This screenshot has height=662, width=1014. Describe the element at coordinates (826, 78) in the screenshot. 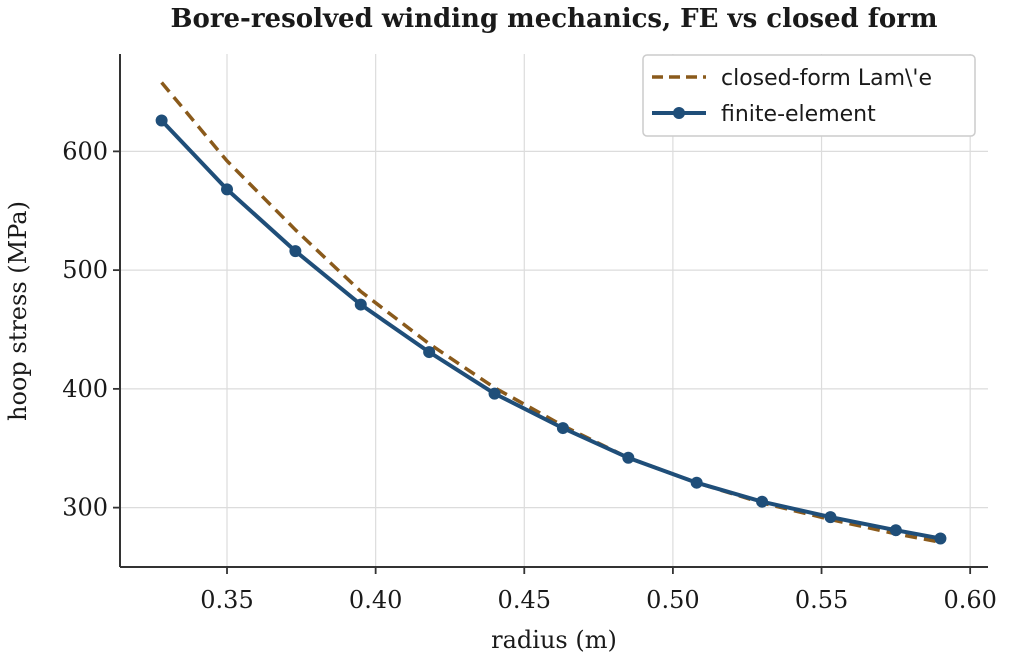

I see `legend-label-closed-form: closed-form Lam\'e` at that location.